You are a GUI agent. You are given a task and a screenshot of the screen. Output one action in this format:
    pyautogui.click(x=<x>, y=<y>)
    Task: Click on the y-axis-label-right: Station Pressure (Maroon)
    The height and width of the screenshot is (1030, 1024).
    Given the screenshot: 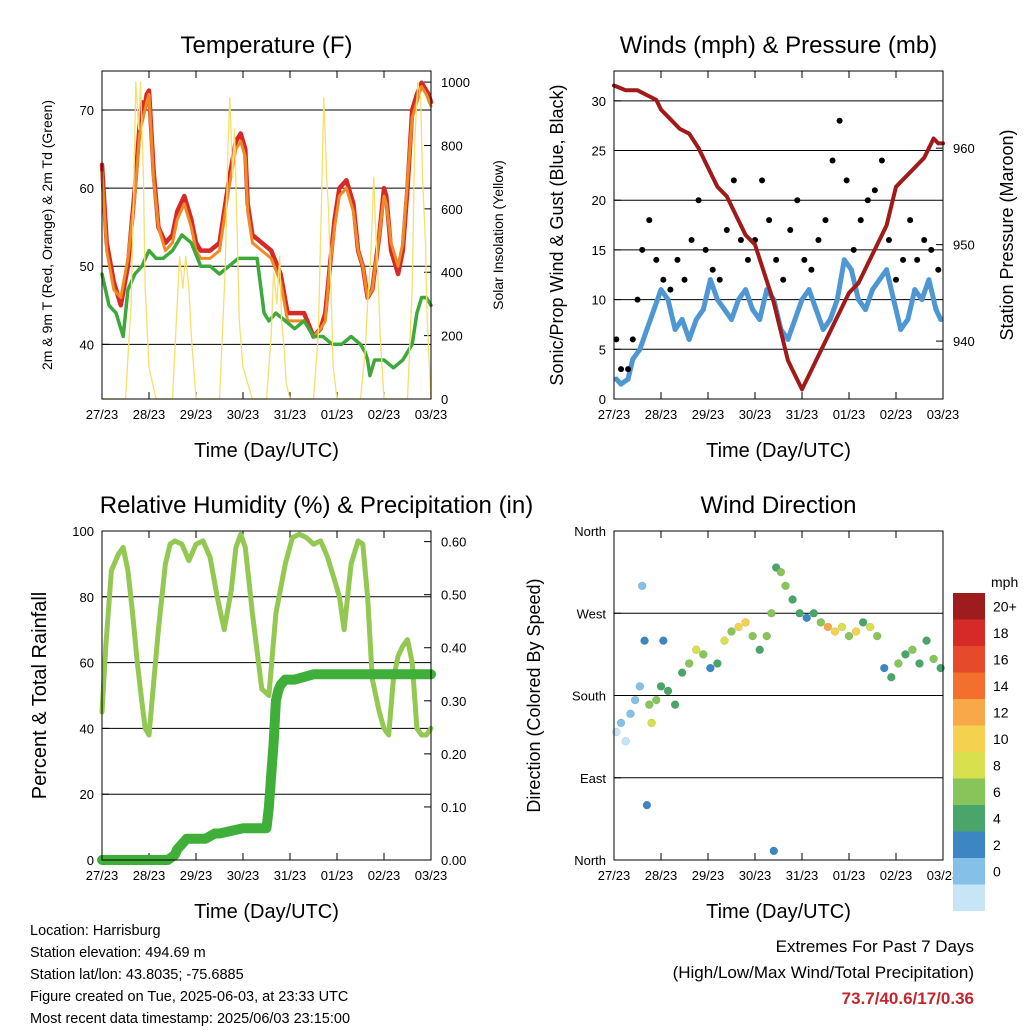 What is the action you would take?
    pyautogui.click(x=1007, y=234)
    